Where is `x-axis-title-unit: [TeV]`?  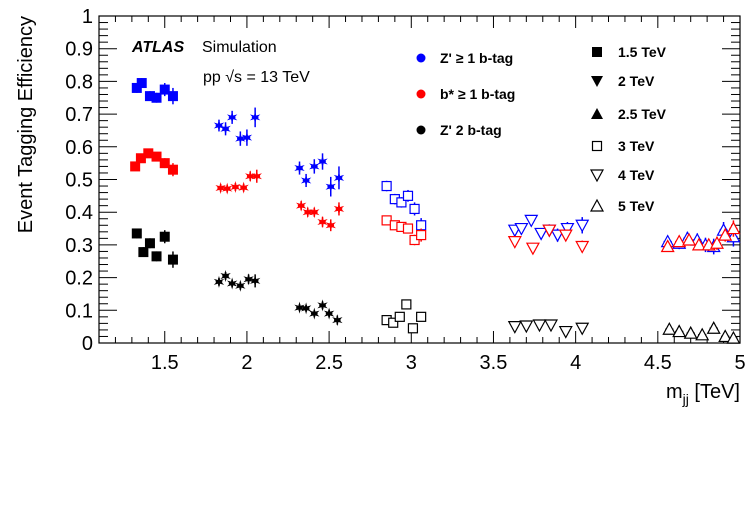 x-axis-title-unit: [TeV] is located at coordinates (714, 392).